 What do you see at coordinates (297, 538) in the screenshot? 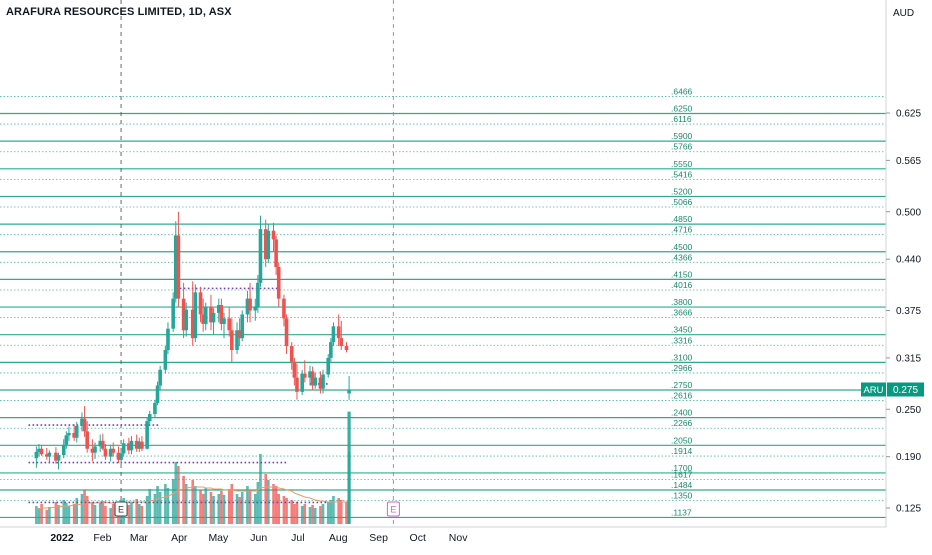
I see `x-tick-label: Jul` at bounding box center [297, 538].